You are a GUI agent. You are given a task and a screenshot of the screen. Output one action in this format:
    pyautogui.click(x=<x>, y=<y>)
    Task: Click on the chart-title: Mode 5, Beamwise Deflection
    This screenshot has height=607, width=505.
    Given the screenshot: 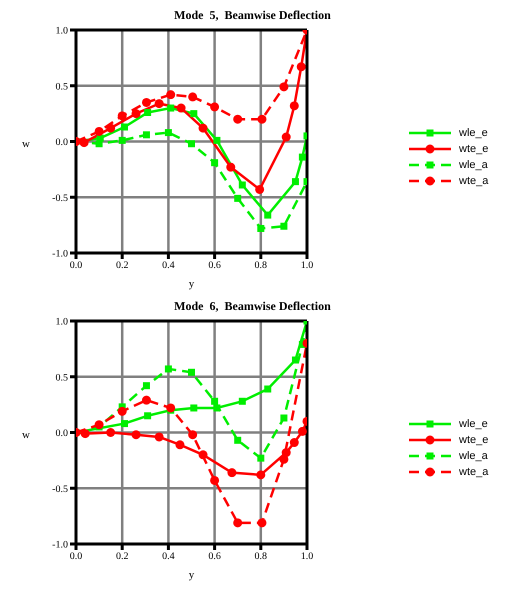 What is the action you would take?
    pyautogui.click(x=252, y=15)
    